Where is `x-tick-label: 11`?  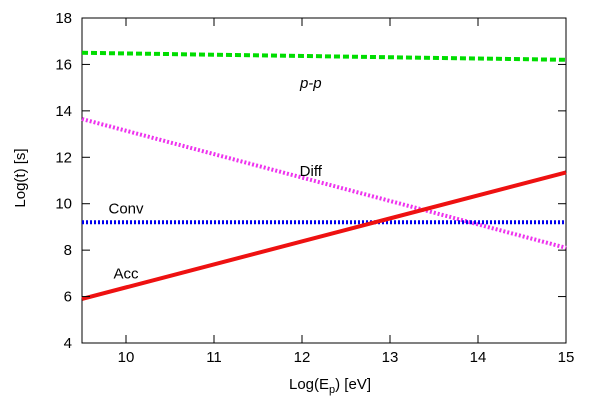 x-tick-label: 11 is located at coordinates (214, 357).